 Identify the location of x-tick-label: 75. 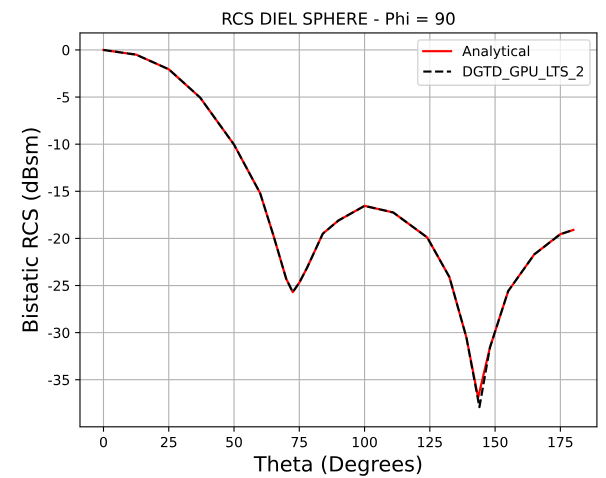
(299, 442).